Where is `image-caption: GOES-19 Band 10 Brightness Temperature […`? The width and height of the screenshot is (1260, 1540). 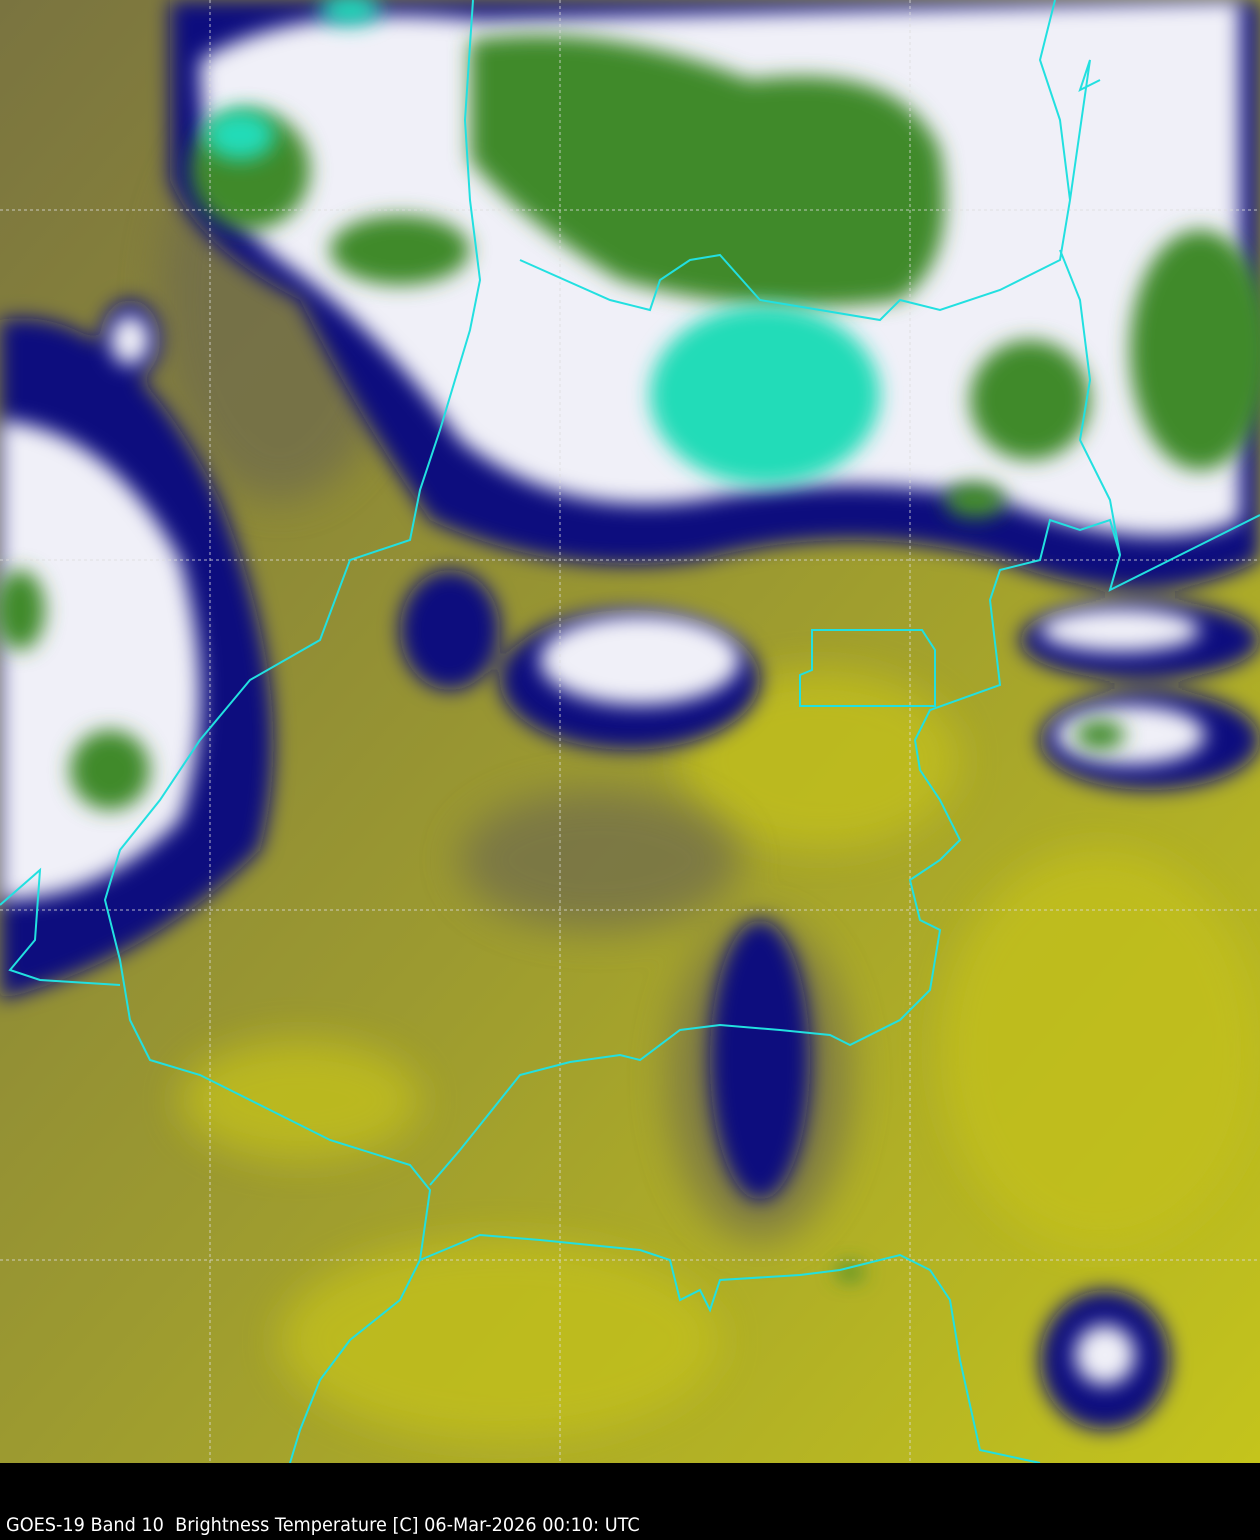
image-caption: GOES-19 Band 10 Brightness Temperature [… is located at coordinates (323, 1525).